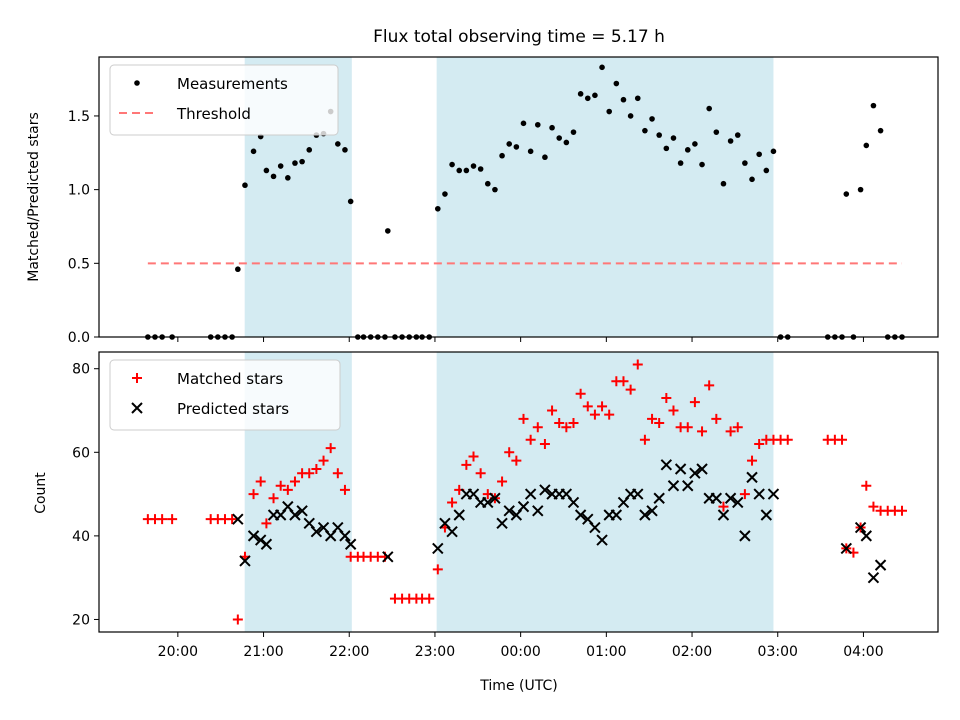 The height and width of the screenshot is (720, 960). Describe the element at coordinates (178, 652) in the screenshot. I see `xtick-label: 20:00` at that location.